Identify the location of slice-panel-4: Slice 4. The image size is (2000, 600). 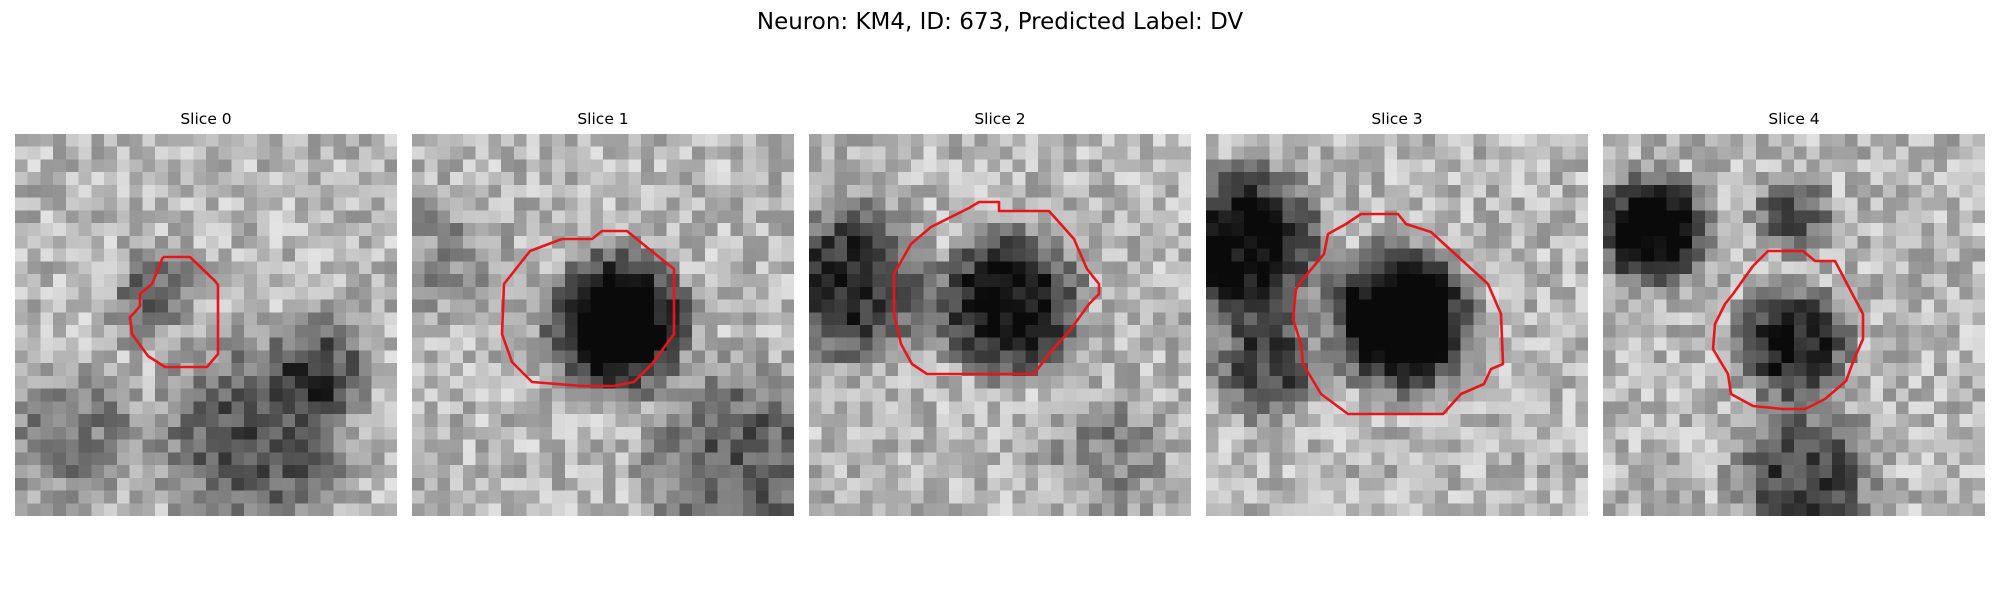
(1794, 313).